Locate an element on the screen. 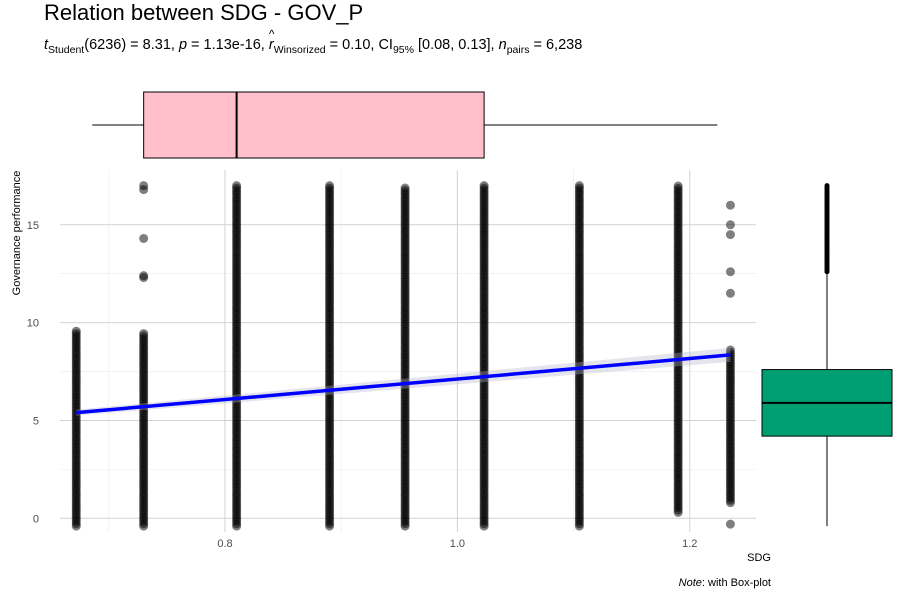 The height and width of the screenshot is (602, 899). x-tick-label: 0.8 is located at coordinates (224, 544).